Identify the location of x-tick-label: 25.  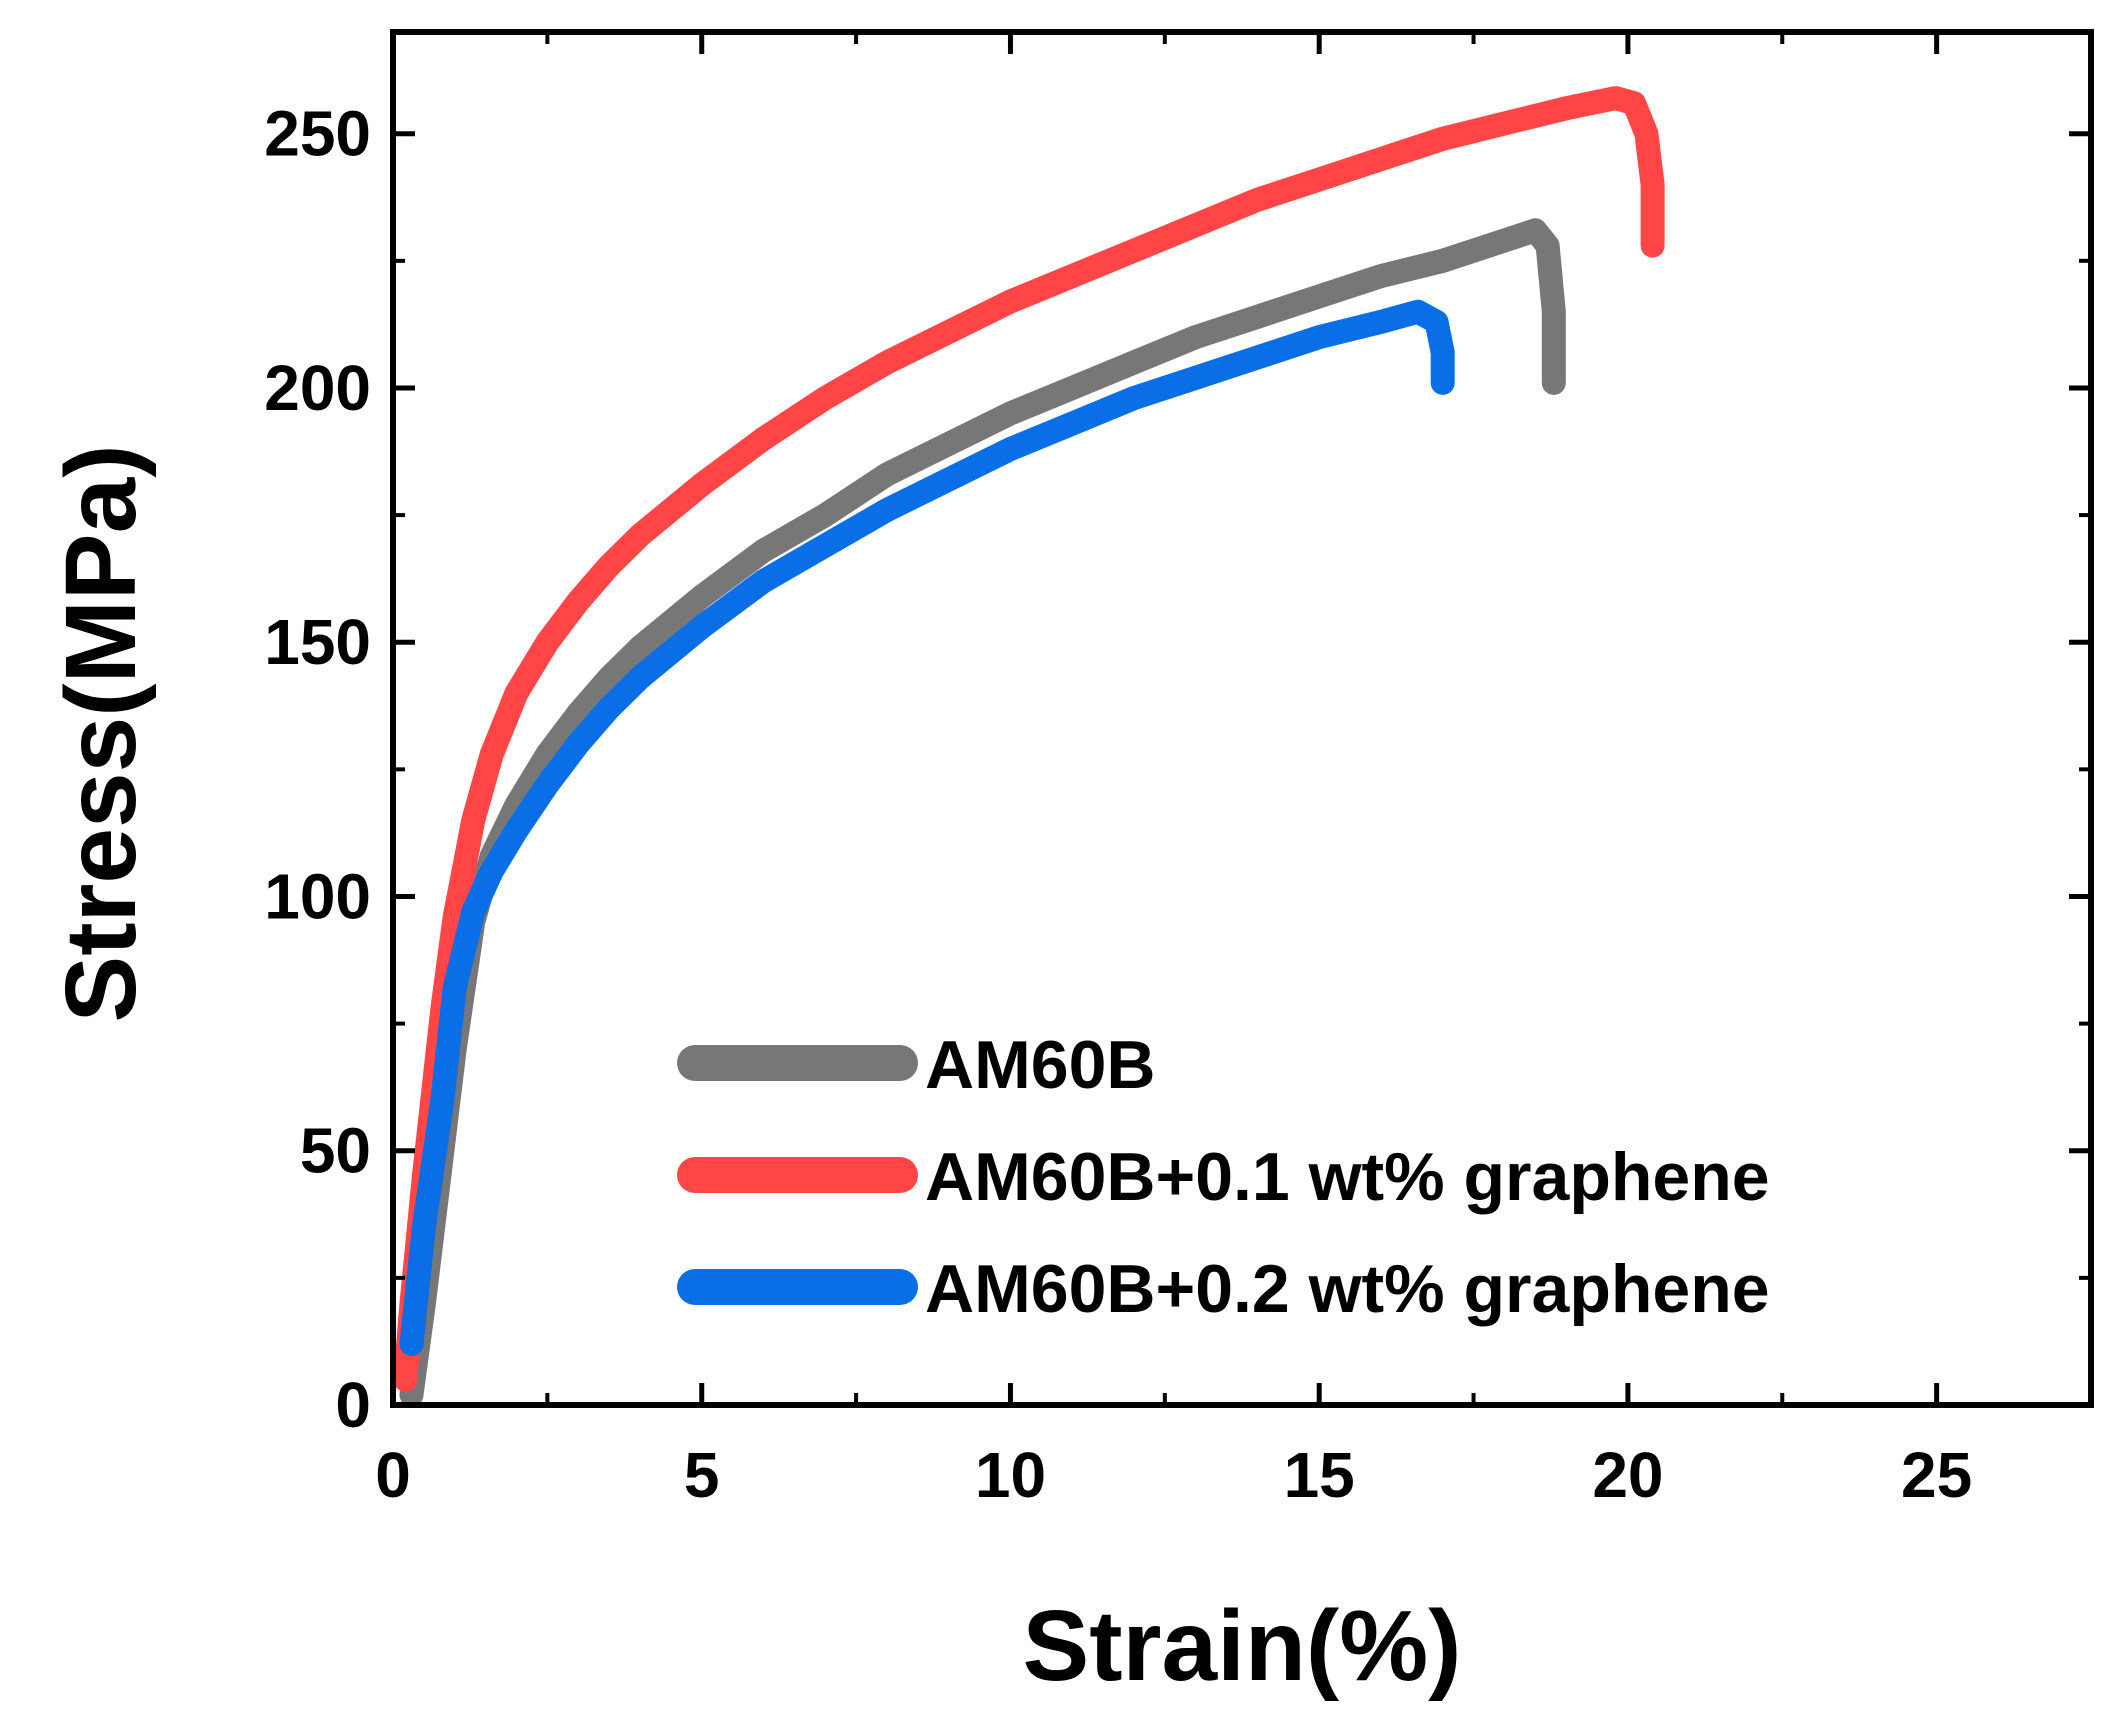
(1936, 1475).